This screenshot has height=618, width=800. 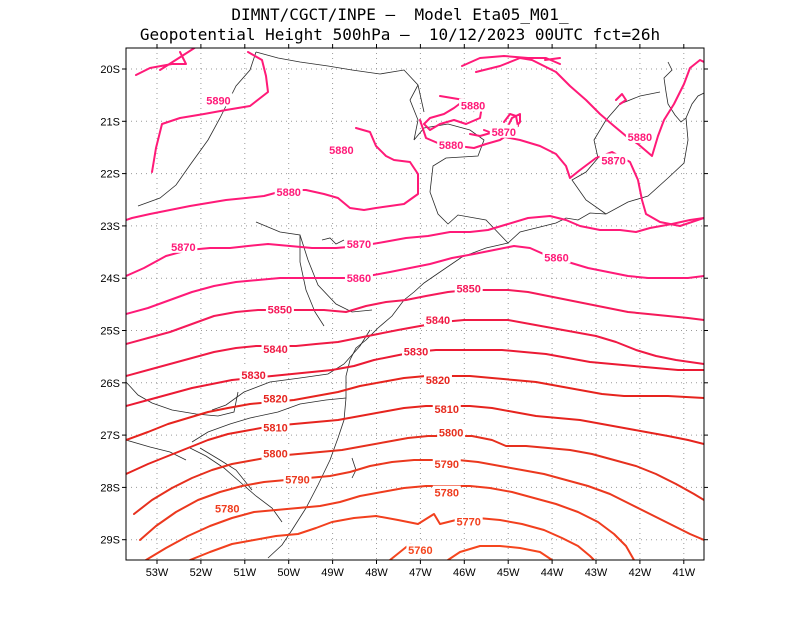 I want to click on contour-label: 5840, so click(x=275, y=348).